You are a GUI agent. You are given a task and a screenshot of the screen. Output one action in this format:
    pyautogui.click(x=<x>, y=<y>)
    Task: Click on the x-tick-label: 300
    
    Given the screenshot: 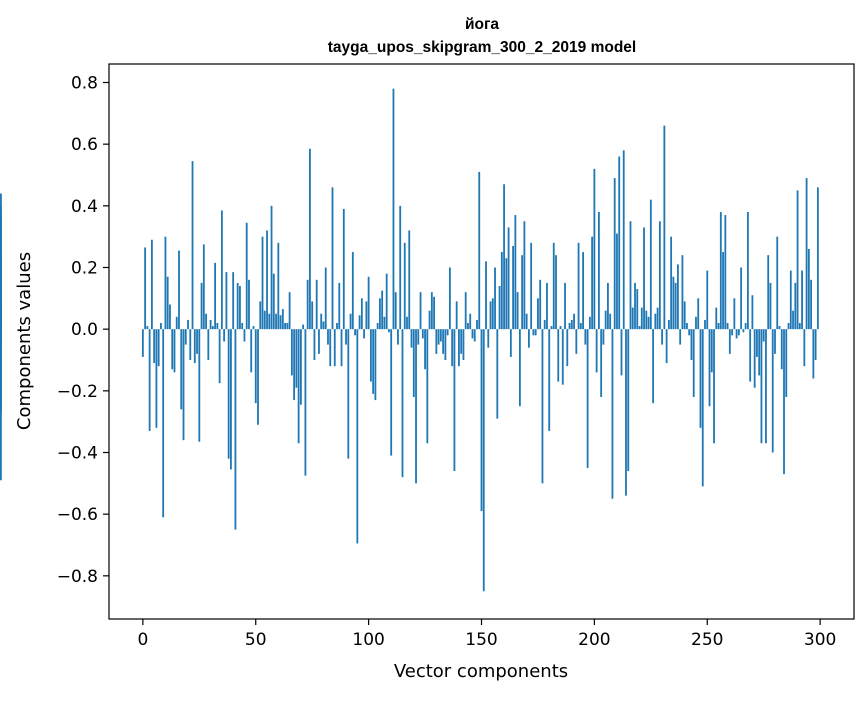 What is the action you would take?
    pyautogui.click(x=820, y=640)
    